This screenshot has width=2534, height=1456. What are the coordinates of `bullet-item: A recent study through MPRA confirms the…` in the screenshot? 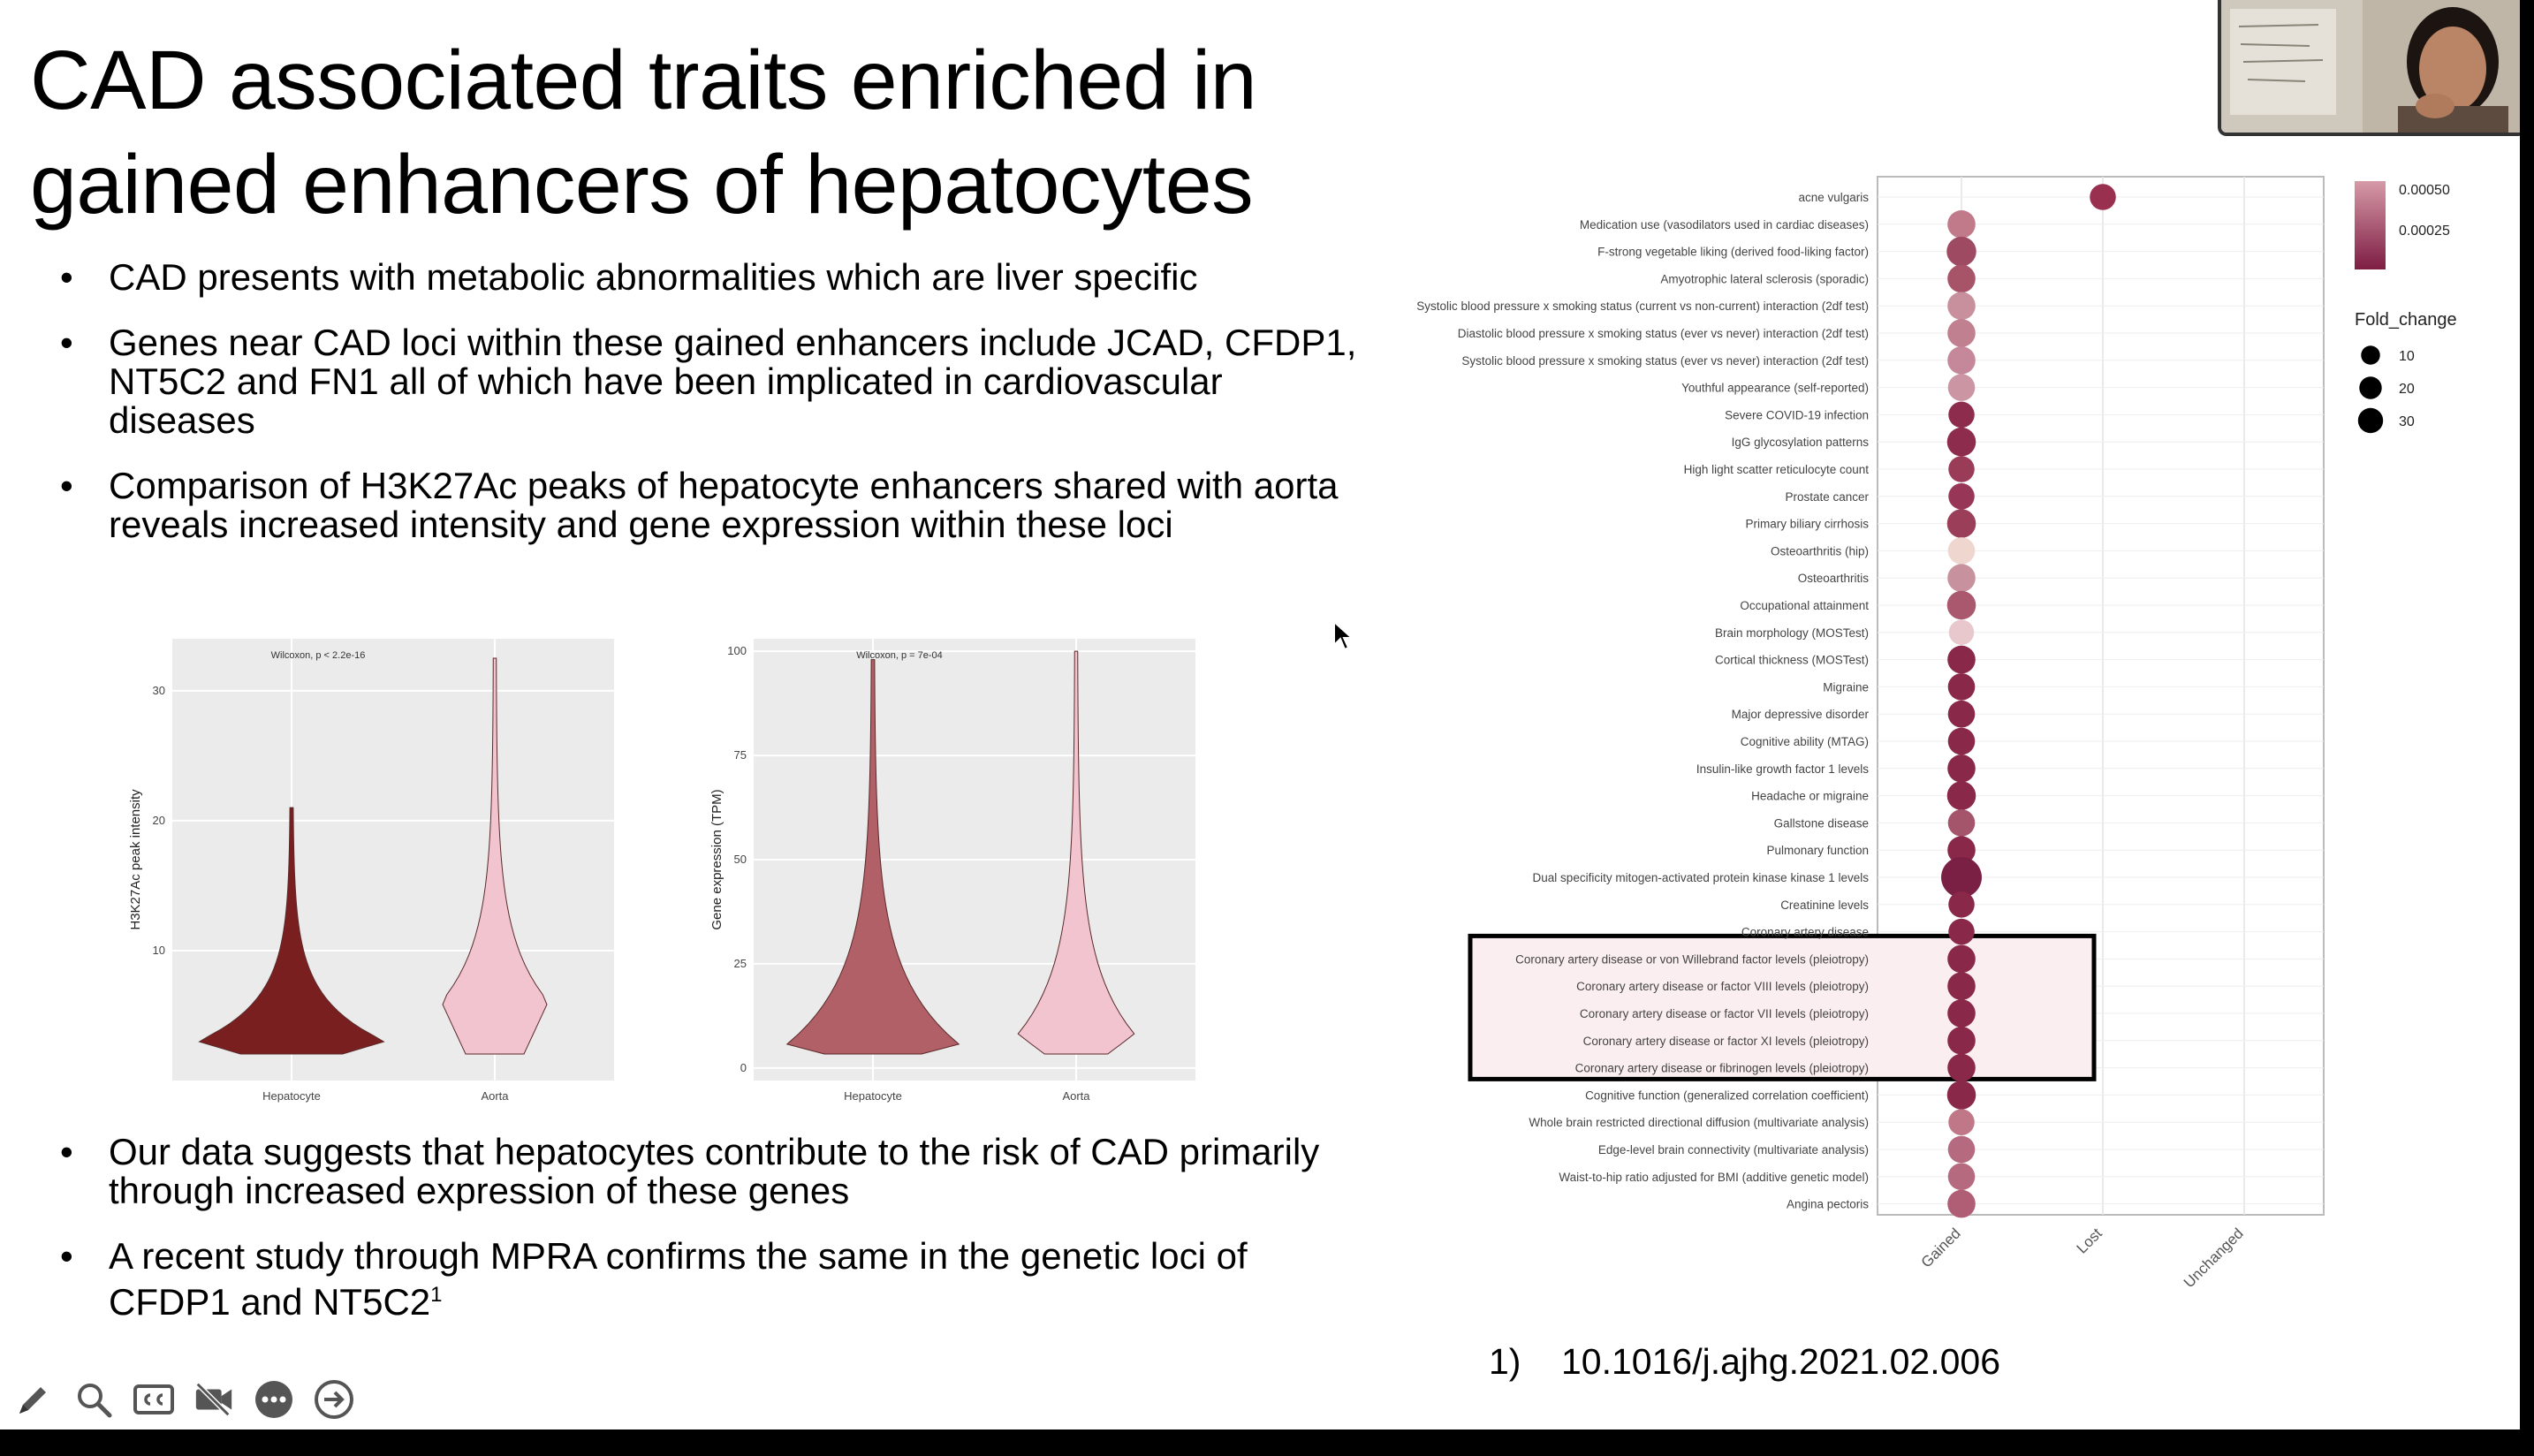 It's located at (711, 1279).